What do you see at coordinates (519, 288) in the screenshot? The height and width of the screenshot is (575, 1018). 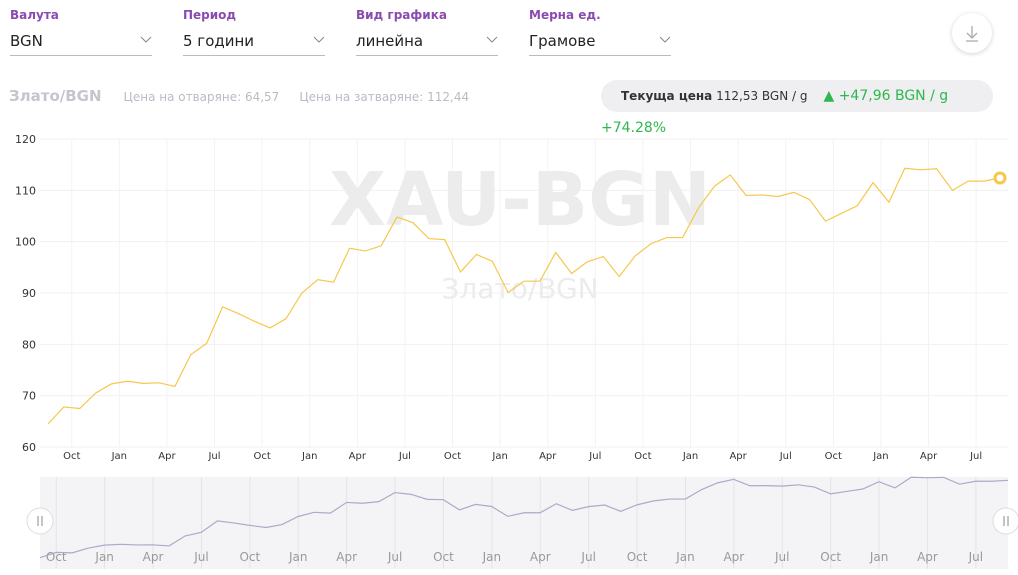 I see `watermark-sub: Злато/BGN` at bounding box center [519, 288].